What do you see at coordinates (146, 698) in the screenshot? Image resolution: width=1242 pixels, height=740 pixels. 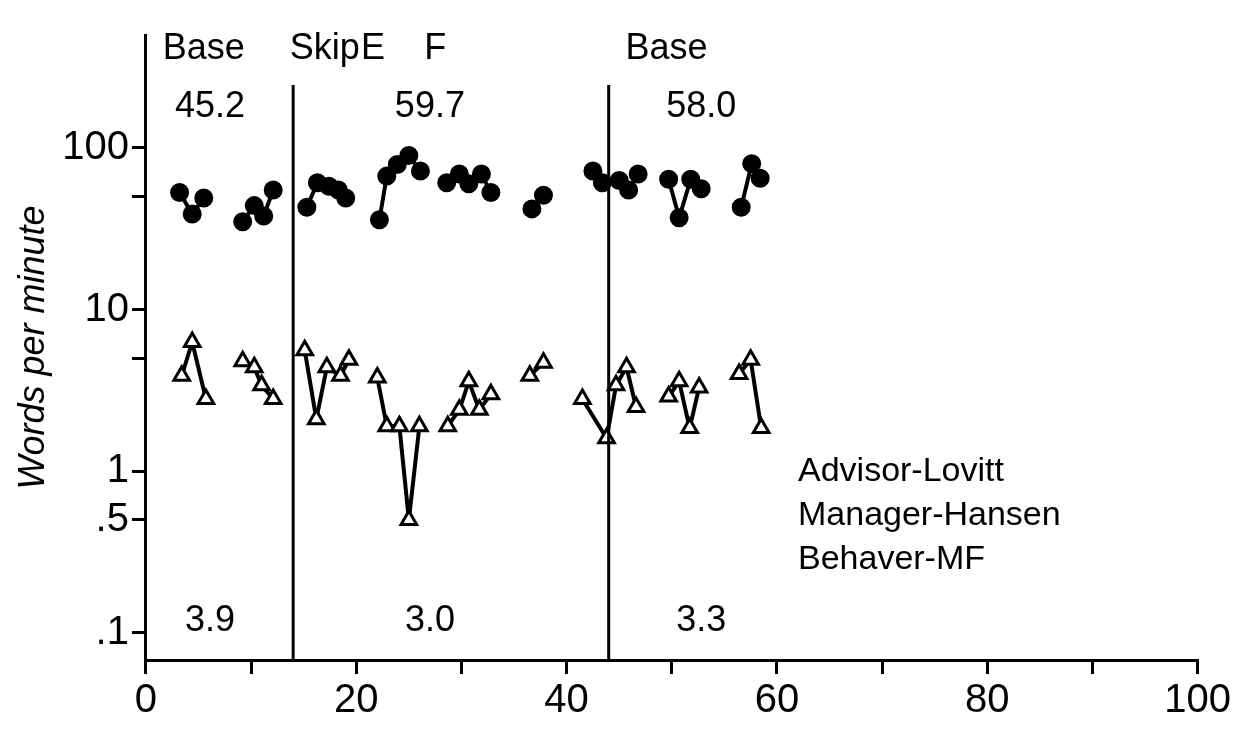 I see `x-tick-label: 0` at bounding box center [146, 698].